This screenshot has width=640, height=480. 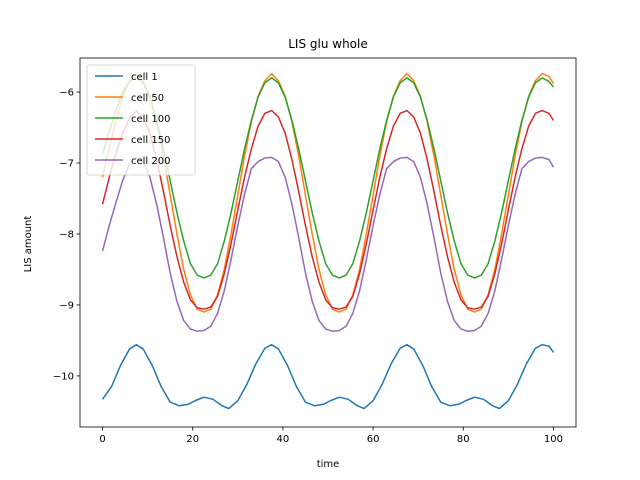 I want to click on y-tick-label: −7, so click(x=66, y=164).